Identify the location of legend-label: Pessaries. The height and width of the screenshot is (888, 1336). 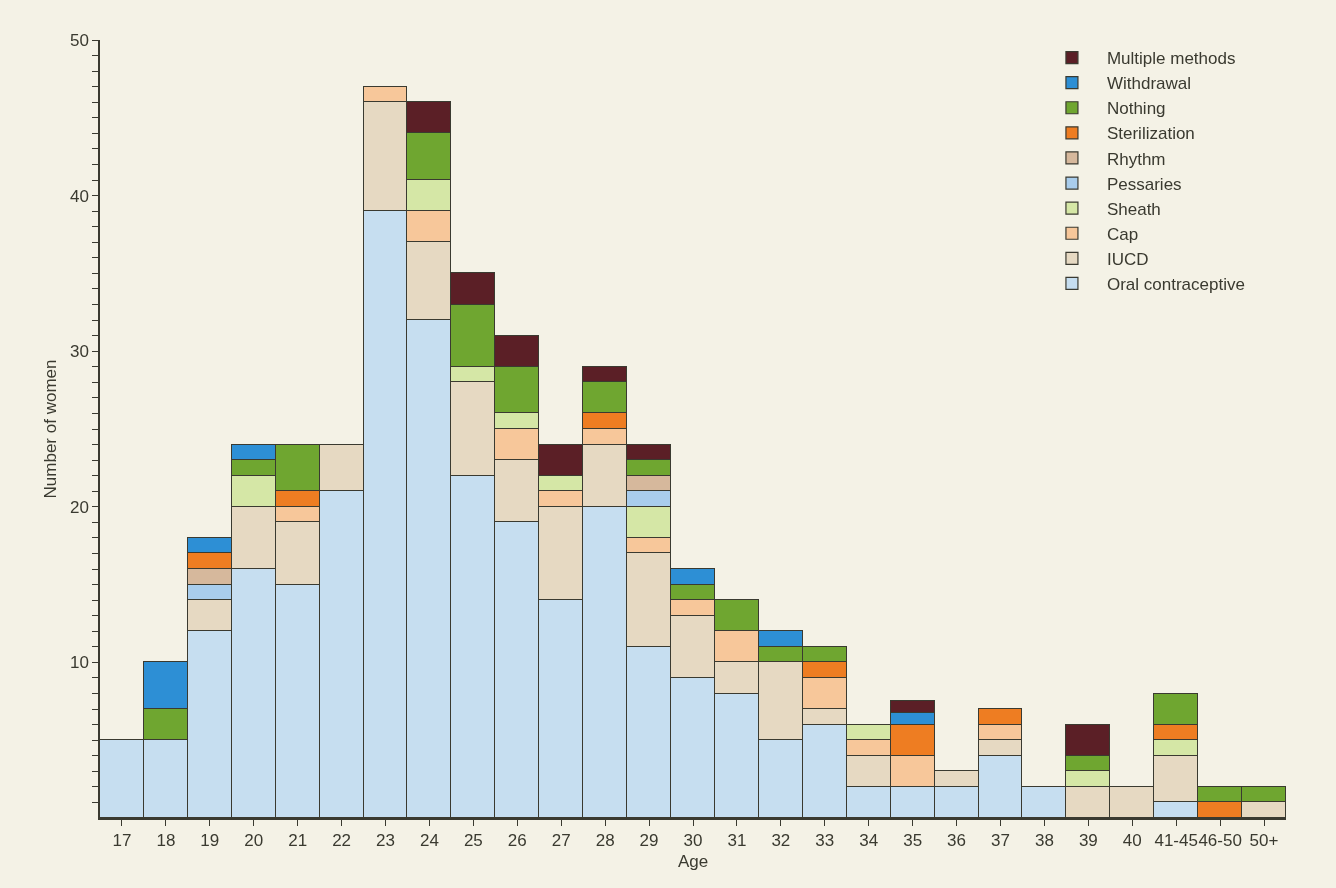
(1144, 184).